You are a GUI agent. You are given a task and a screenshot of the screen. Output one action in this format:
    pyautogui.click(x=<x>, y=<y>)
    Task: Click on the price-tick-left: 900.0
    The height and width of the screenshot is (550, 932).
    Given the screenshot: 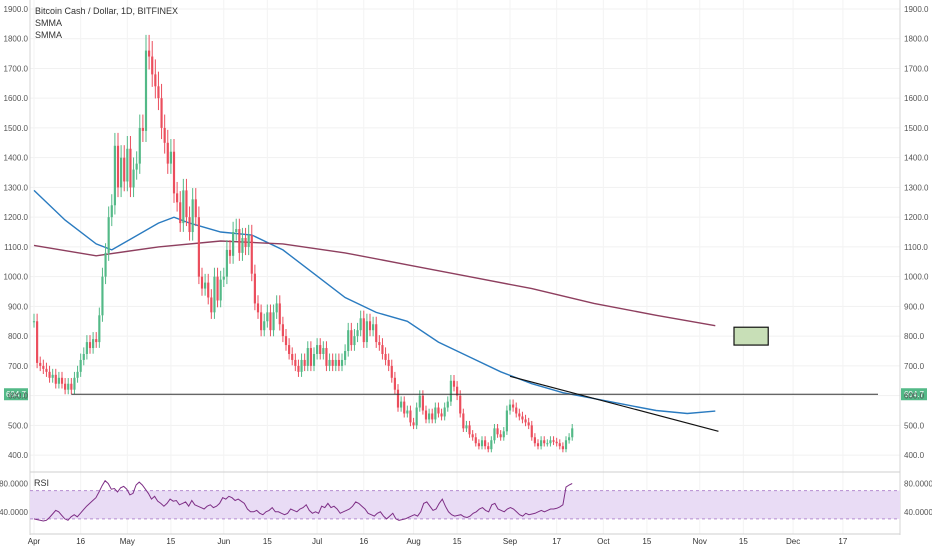 What is the action you would take?
    pyautogui.click(x=18, y=306)
    